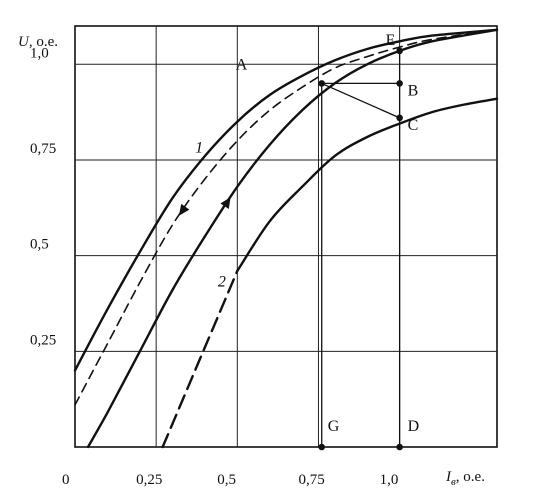 This screenshot has width=537, height=503. What do you see at coordinates (448, 477) in the screenshot?
I see `x-axis-symbol: I` at bounding box center [448, 477].